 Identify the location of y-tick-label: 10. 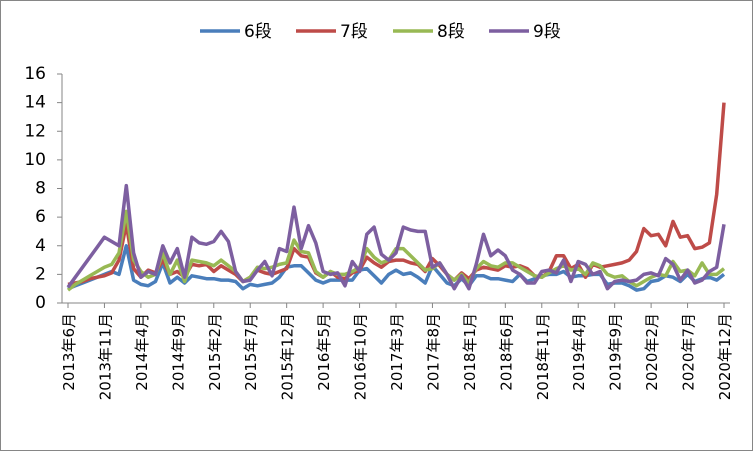
(35, 160).